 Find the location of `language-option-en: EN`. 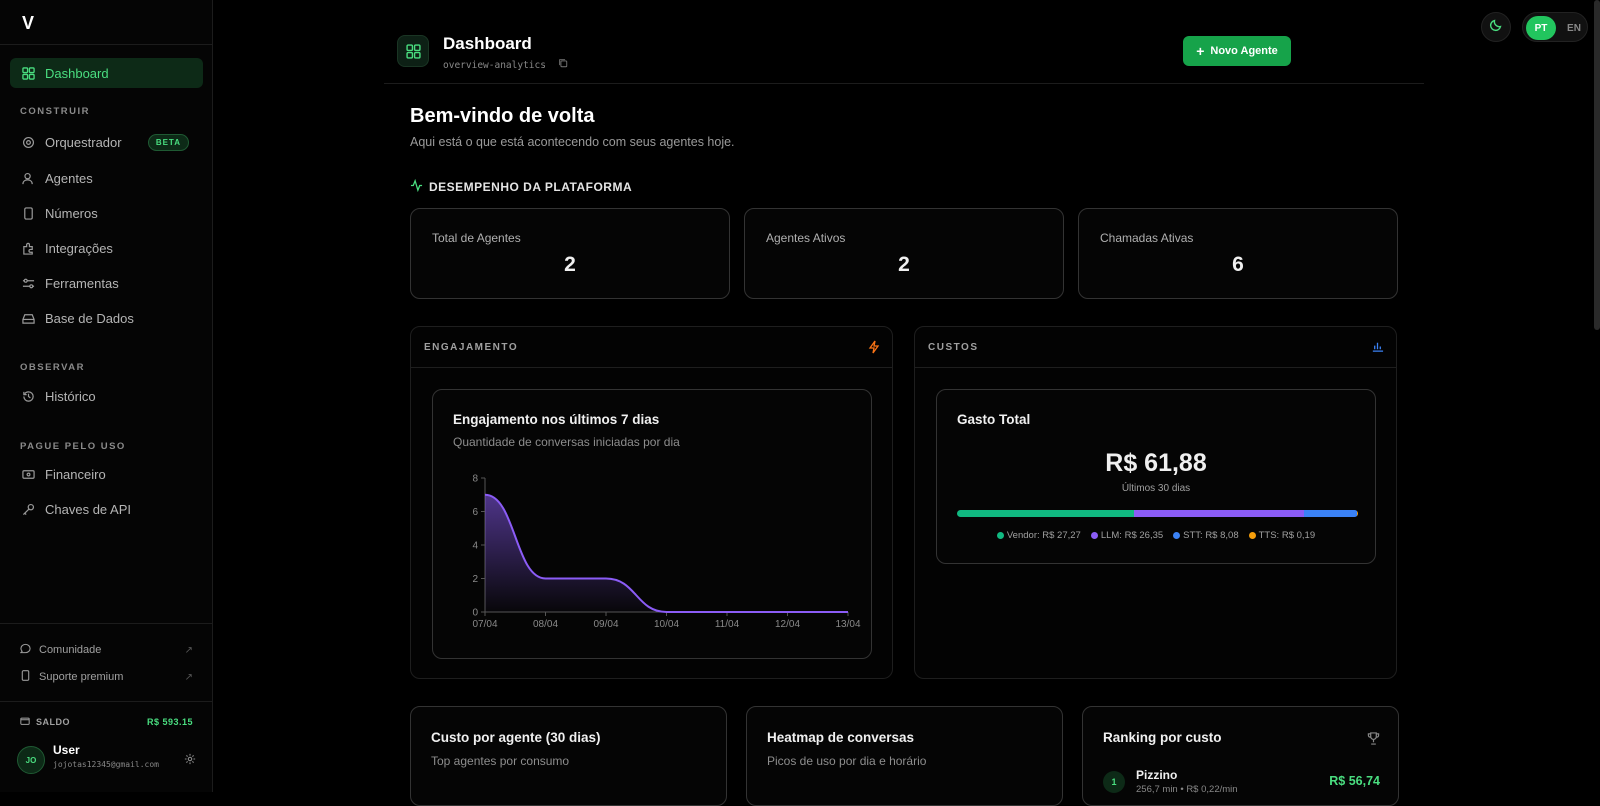

language-option-en: EN is located at coordinates (1574, 28).